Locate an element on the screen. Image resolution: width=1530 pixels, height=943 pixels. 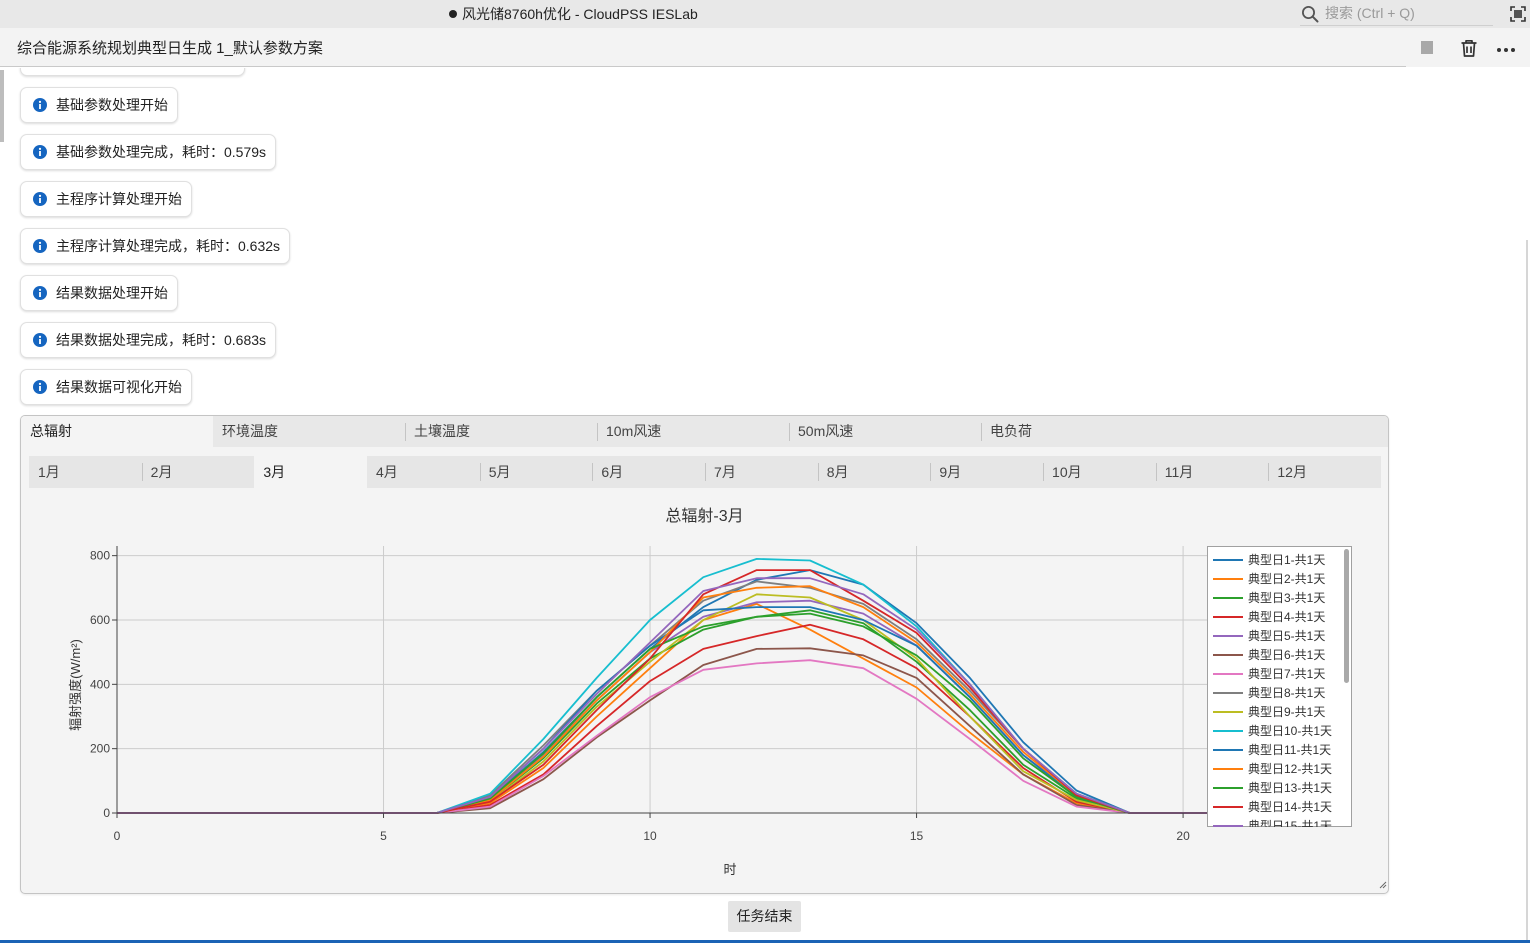
trash-icon is located at coordinates (1469, 48).